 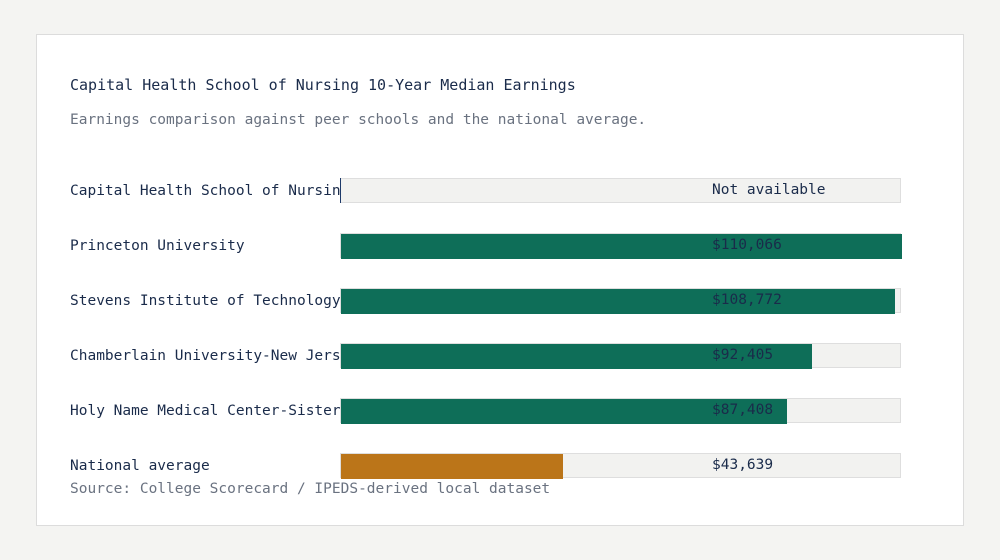 What do you see at coordinates (743, 355) in the screenshot?
I see `value-label: $92,405` at bounding box center [743, 355].